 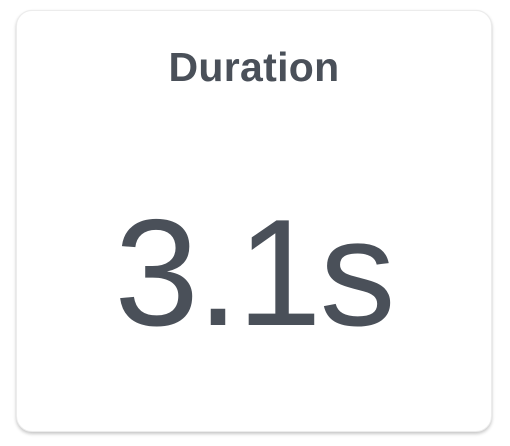 What do you see at coordinates (254, 67) in the screenshot?
I see `card-title: Duration` at bounding box center [254, 67].